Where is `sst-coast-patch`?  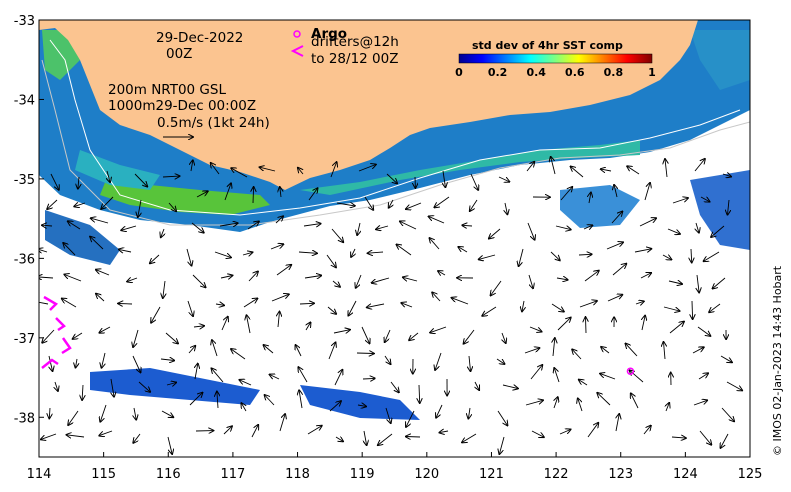
sst-coast-patch is located at coordinates (470, 167).